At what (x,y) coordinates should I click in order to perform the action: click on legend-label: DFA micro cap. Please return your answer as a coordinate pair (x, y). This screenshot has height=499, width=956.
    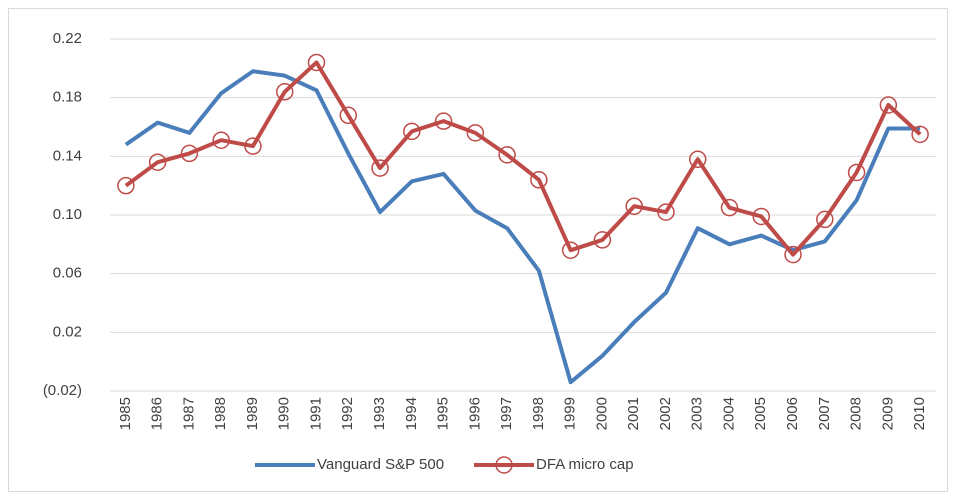
    Looking at the image, I should click on (585, 464).